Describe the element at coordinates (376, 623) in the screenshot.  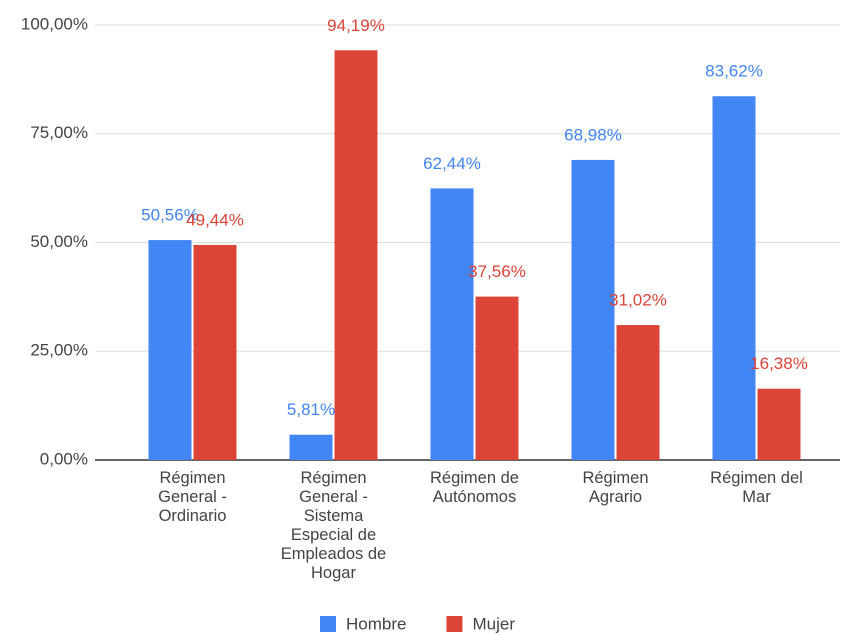
I see `legend-label: Hombre` at that location.